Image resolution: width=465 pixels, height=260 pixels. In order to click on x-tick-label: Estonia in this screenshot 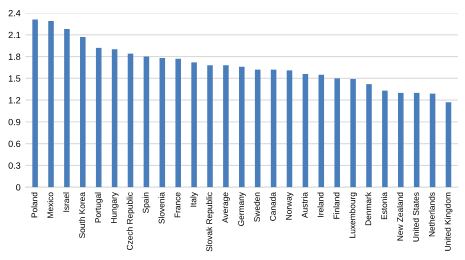, I will do `click(384, 206)`.